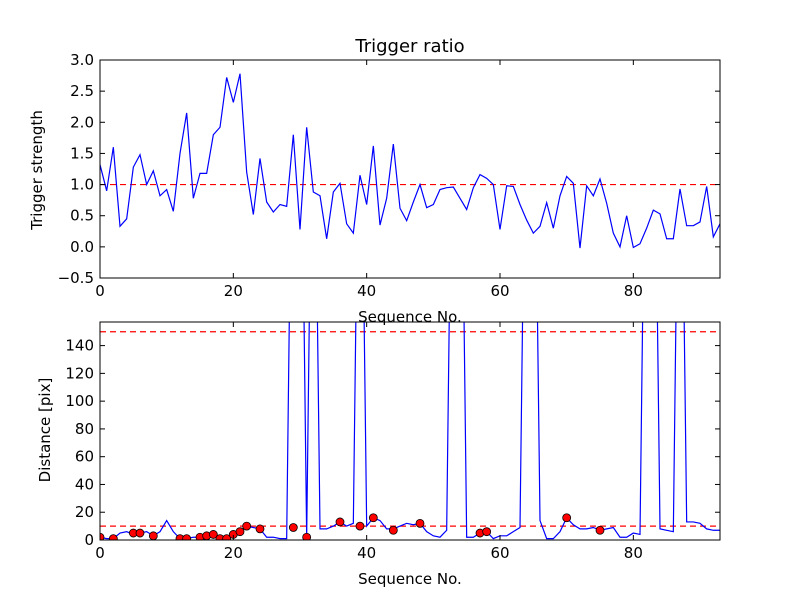  I want to click on y-tick-label: 80, so click(84, 429).